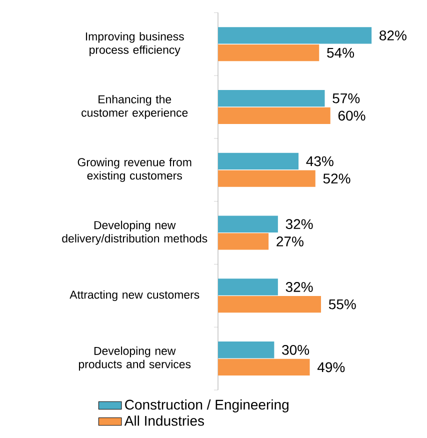 Image resolution: width=427 pixels, height=438 pixels. I want to click on legend-label: Construction / Engineering, so click(207, 405).